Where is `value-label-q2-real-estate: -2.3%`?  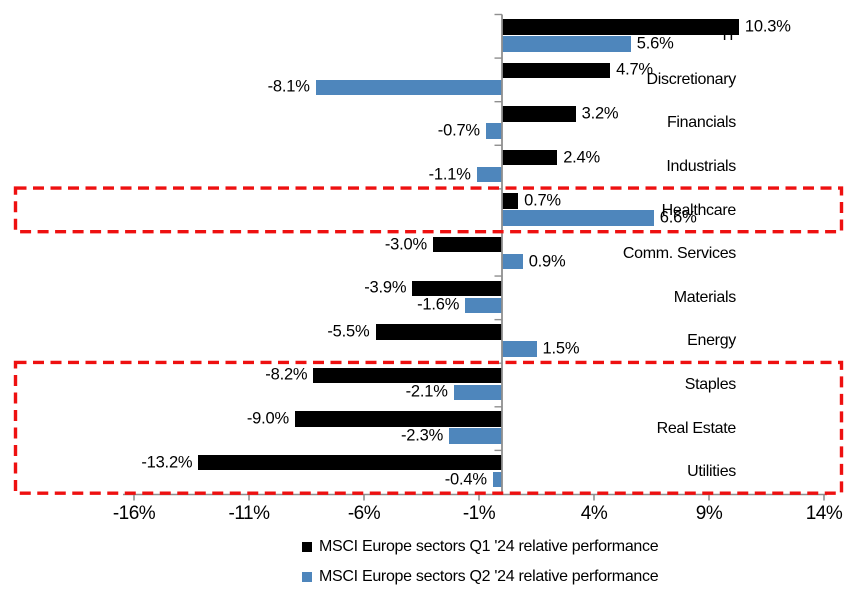
value-label-q2-real-estate: -2.3% is located at coordinates (422, 435).